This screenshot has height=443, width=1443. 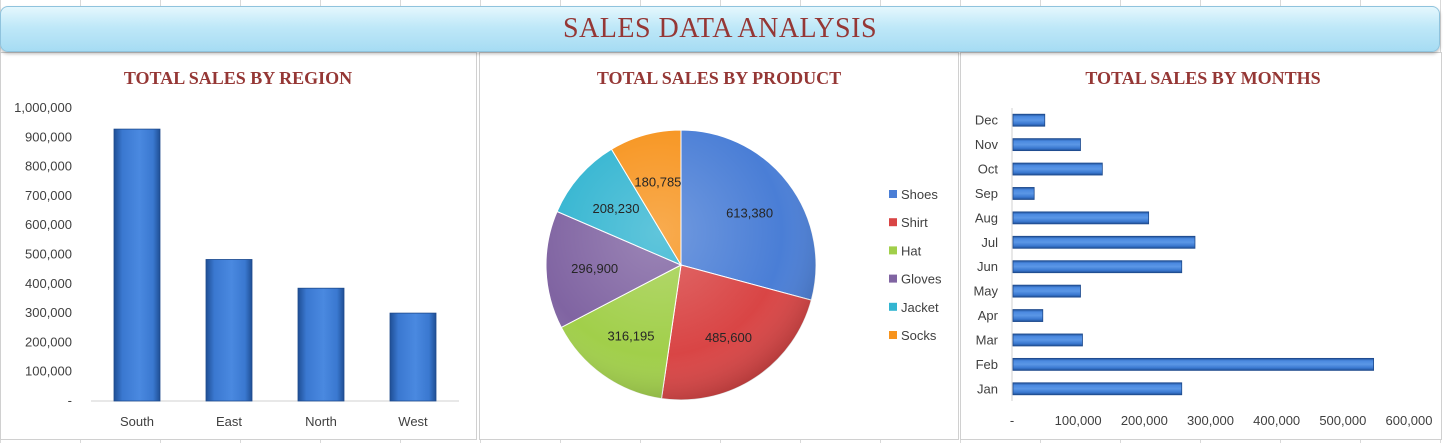 I want to click on legend-entry-hat: Hat, so click(x=911, y=250).